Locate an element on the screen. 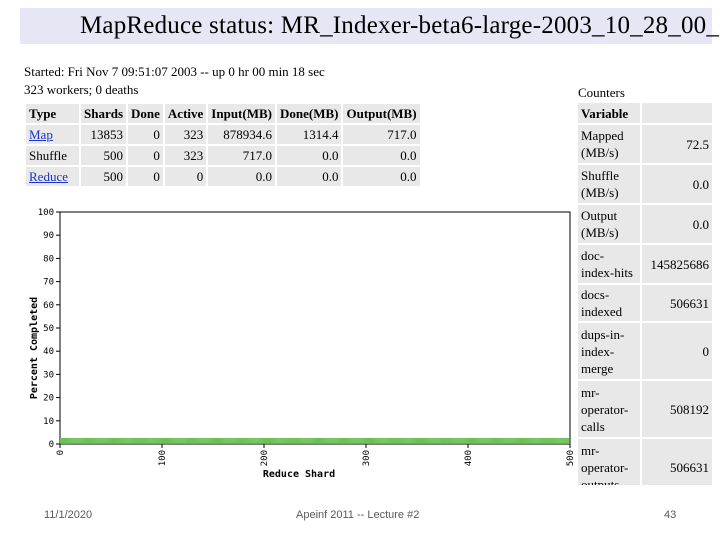 Image resolution: width=720 pixels, height=540 pixels. footer-date: 11/1/2020 is located at coordinates (68, 515).